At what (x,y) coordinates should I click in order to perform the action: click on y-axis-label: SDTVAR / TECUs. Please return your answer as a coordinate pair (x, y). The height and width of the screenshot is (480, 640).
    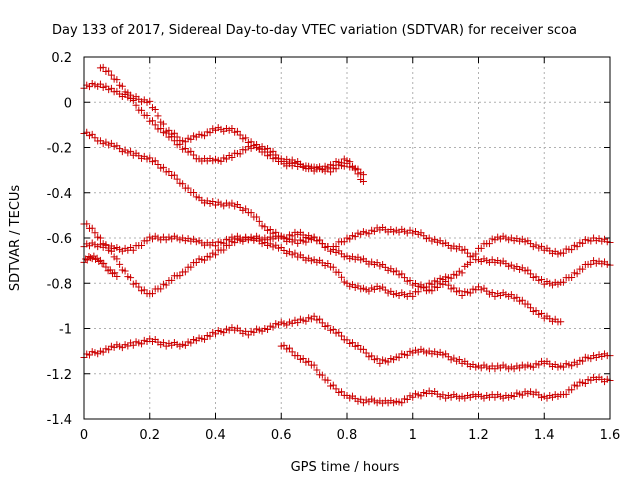
    Looking at the image, I should click on (15, 238).